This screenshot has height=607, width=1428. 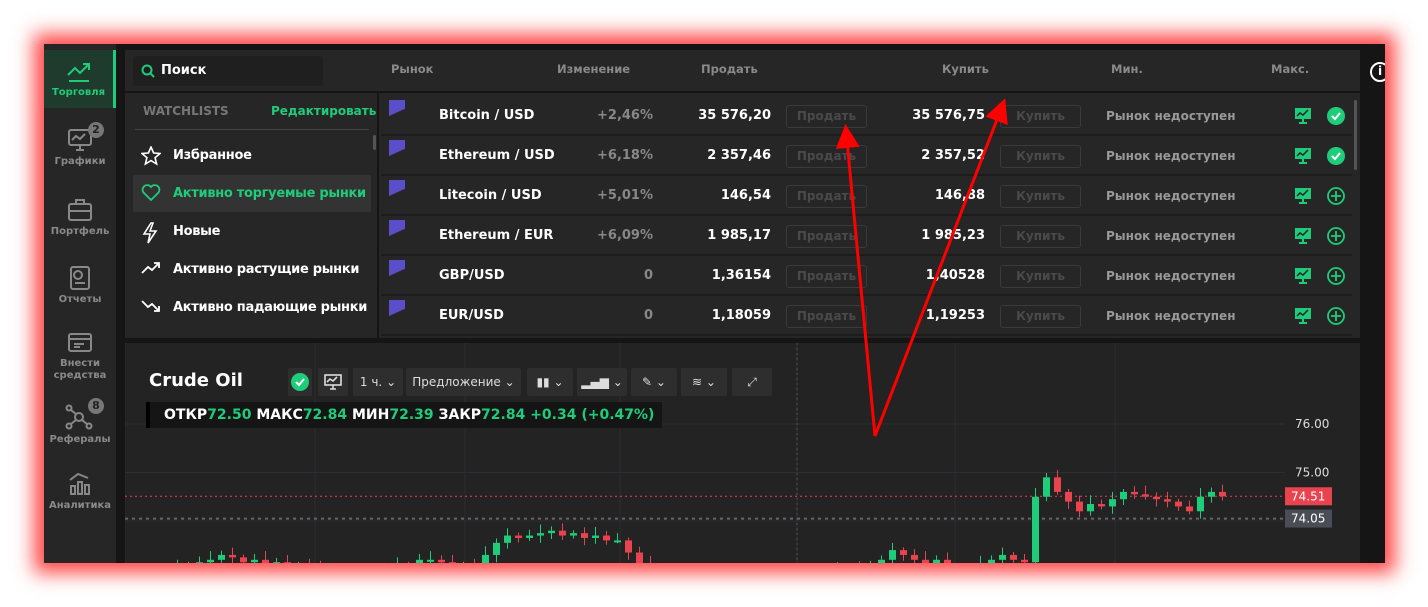 What do you see at coordinates (252, 307) in the screenshot?
I see `watchlist-item-falling: Активно падающие рынки` at bounding box center [252, 307].